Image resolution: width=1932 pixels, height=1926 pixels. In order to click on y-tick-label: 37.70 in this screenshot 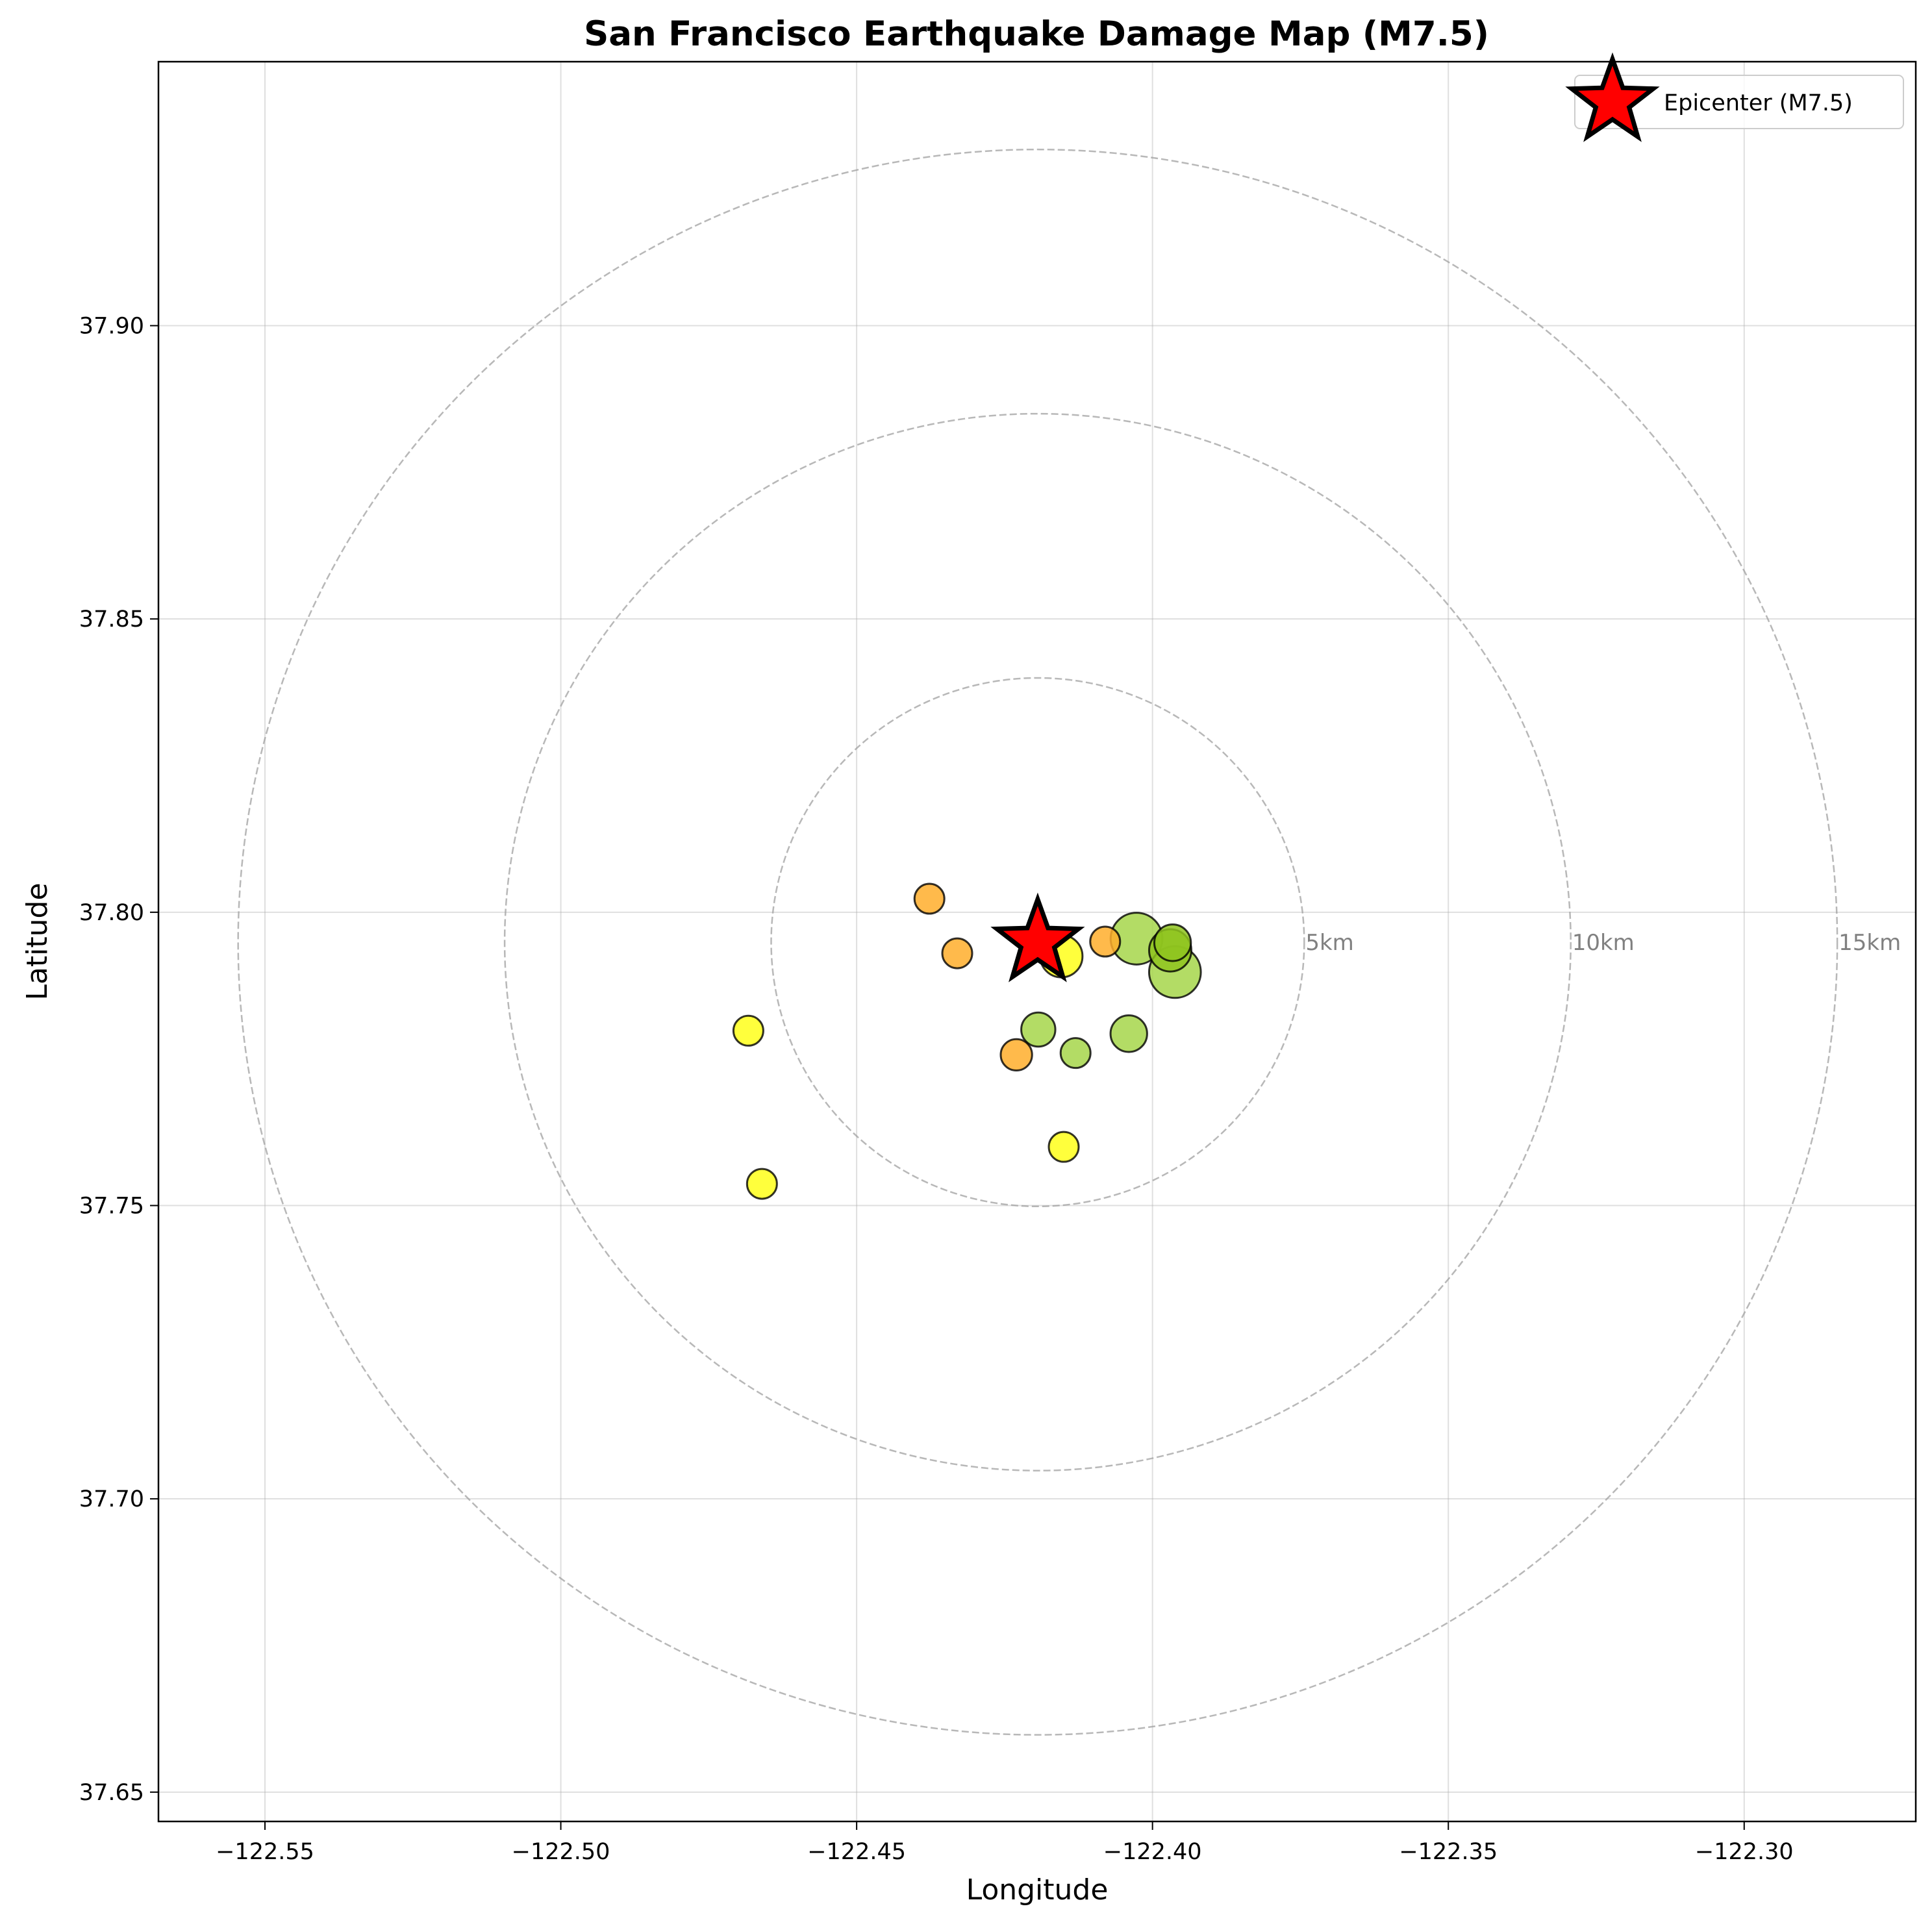, I will do `click(111, 1499)`.